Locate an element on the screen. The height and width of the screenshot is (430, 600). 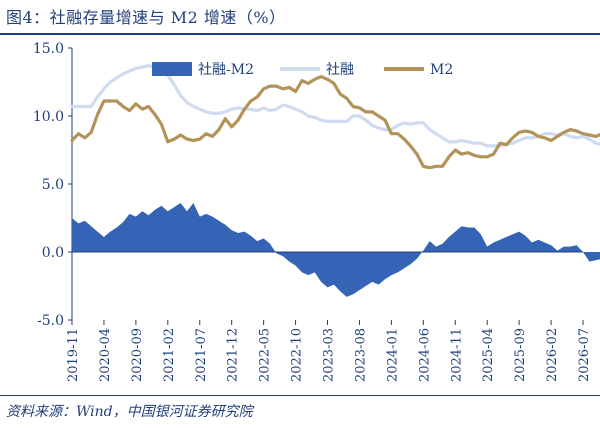
x-tick-label: 2021-07 is located at coordinates (201, 355).